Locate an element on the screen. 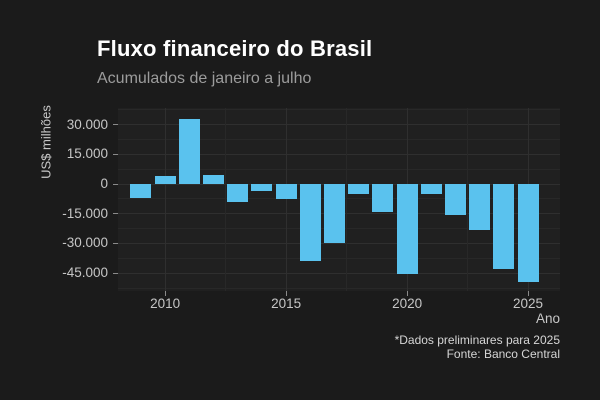 This screenshot has height=400, width=600. bar-2017 is located at coordinates (335, 214).